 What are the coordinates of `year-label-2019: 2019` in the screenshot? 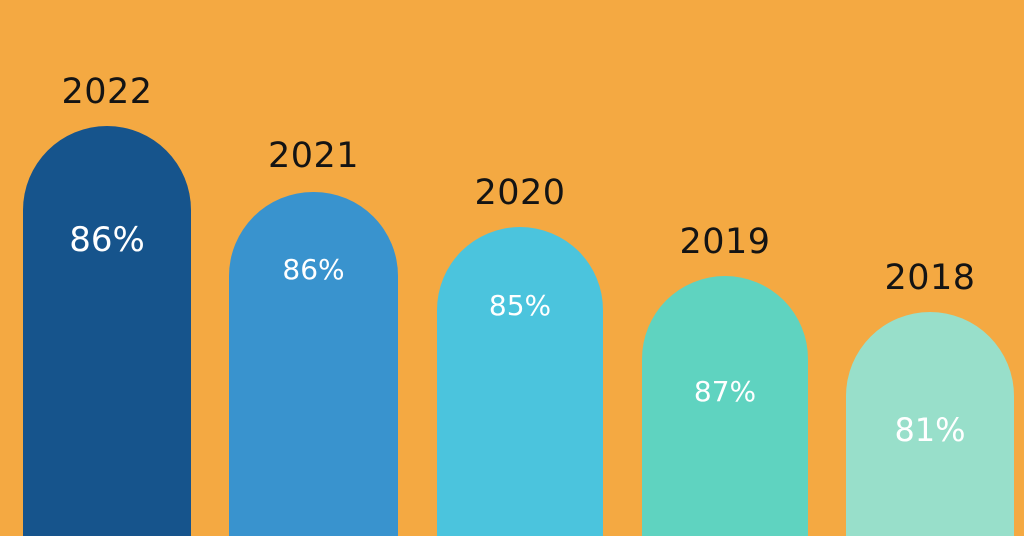 It's located at (725, 242).